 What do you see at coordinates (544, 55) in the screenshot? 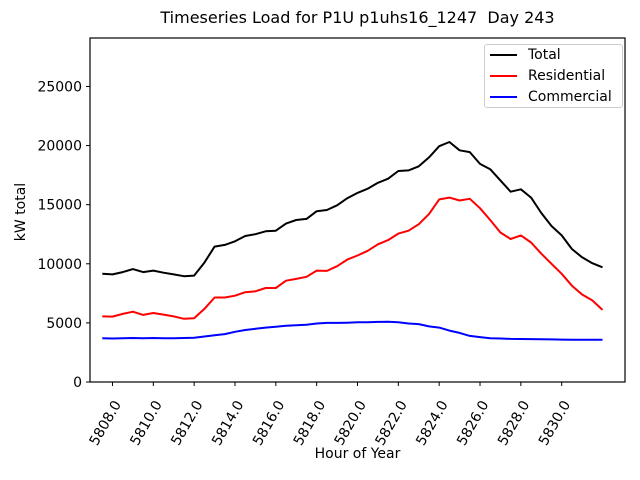
I see `legend-label-total: Total` at bounding box center [544, 55].